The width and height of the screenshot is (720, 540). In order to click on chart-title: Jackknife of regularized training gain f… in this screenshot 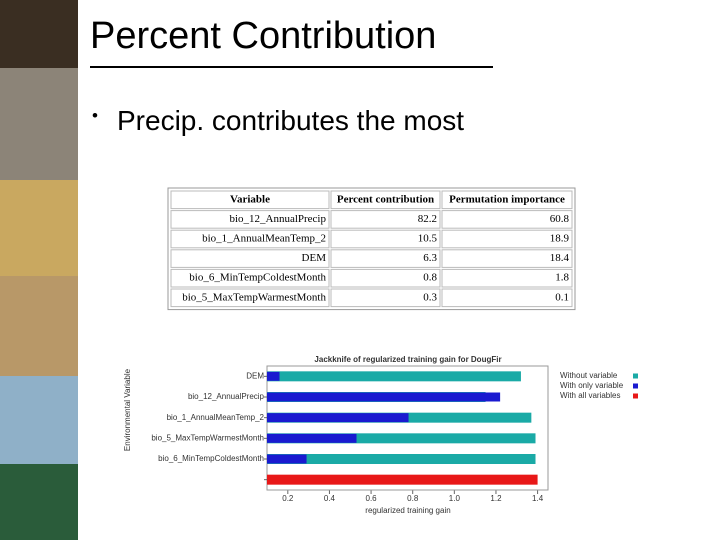, I will do `click(407, 359)`.